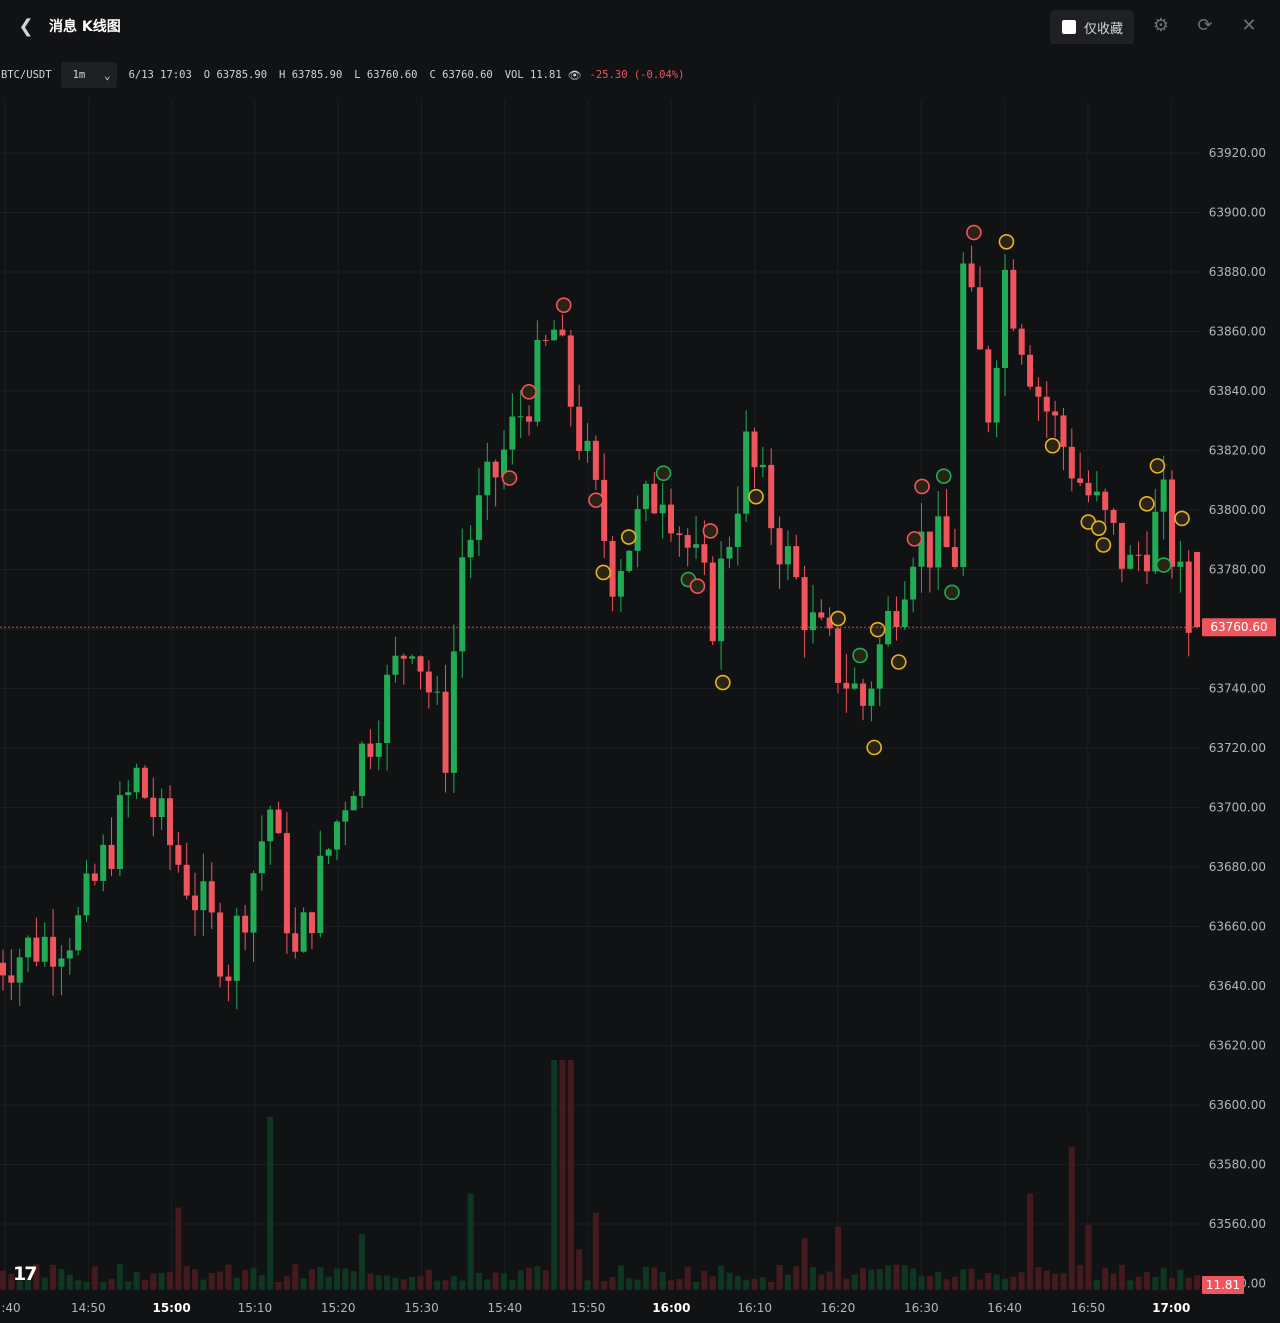 This screenshot has height=1323, width=1280. I want to click on gear-icon: ⚙, so click(1161, 25).